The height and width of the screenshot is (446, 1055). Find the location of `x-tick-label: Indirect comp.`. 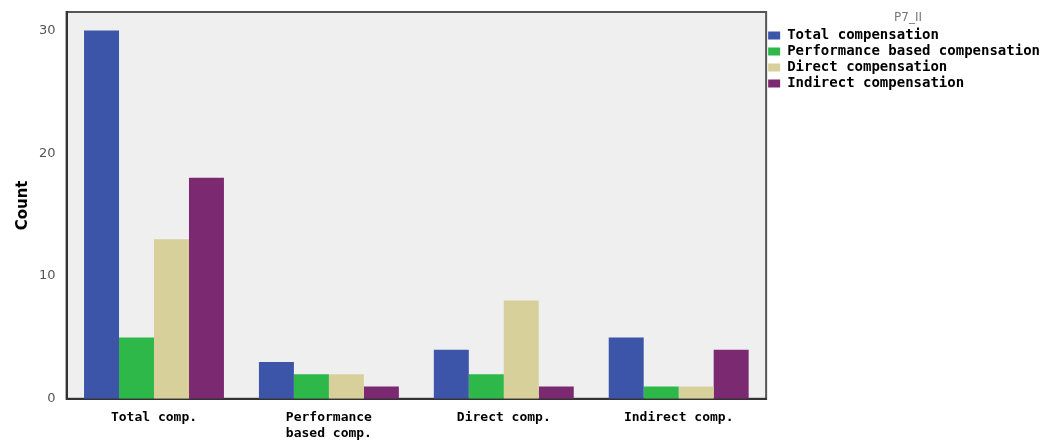

x-tick-label: Indirect comp. is located at coordinates (678, 416).